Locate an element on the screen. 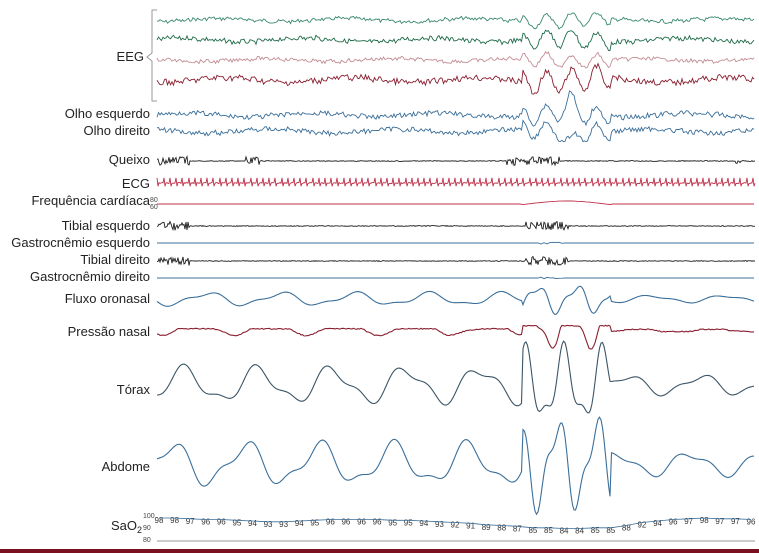  sao2-value: 89 is located at coordinates (486, 527).